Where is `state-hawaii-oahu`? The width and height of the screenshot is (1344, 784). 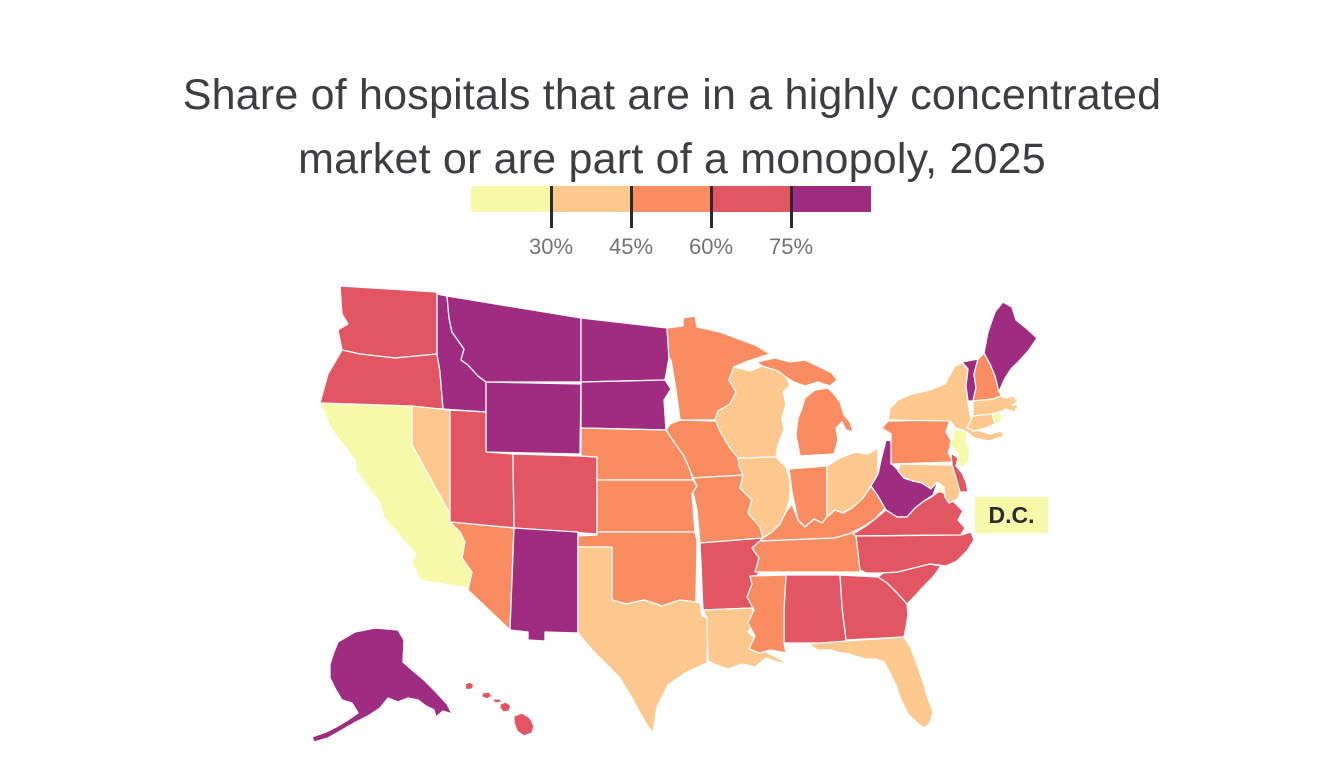 state-hawaii-oahu is located at coordinates (487, 695).